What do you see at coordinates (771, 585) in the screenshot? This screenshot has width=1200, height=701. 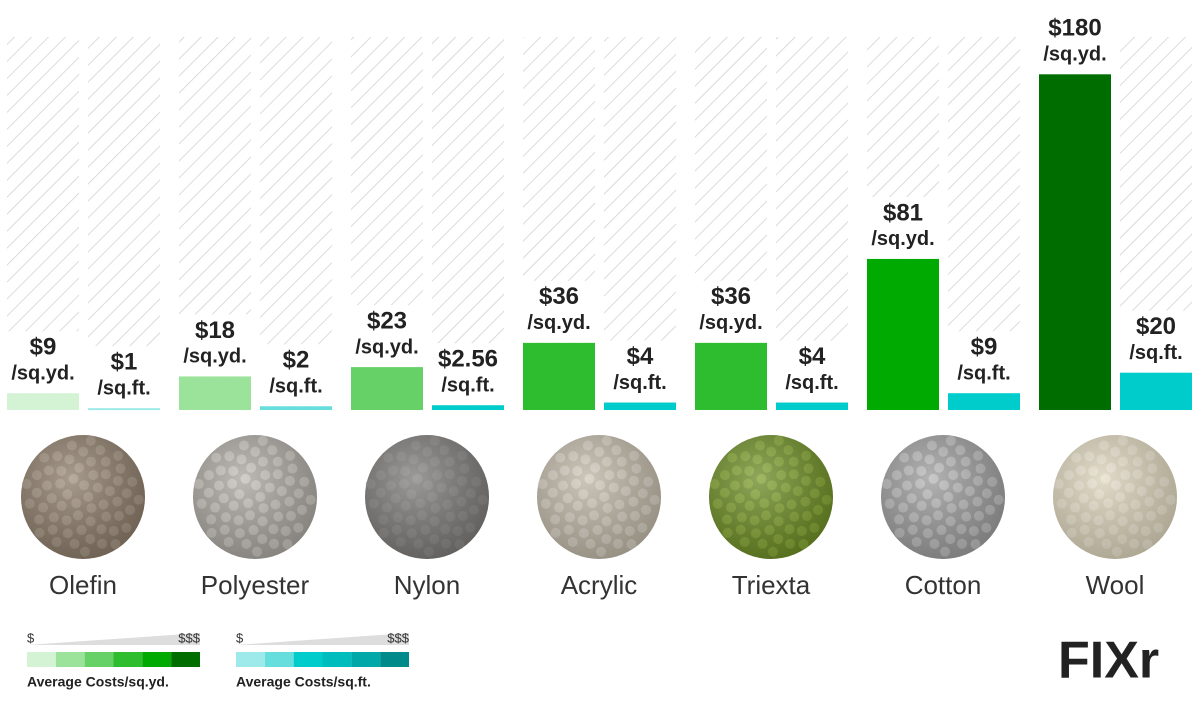 I see `category-label: Triexta` at bounding box center [771, 585].